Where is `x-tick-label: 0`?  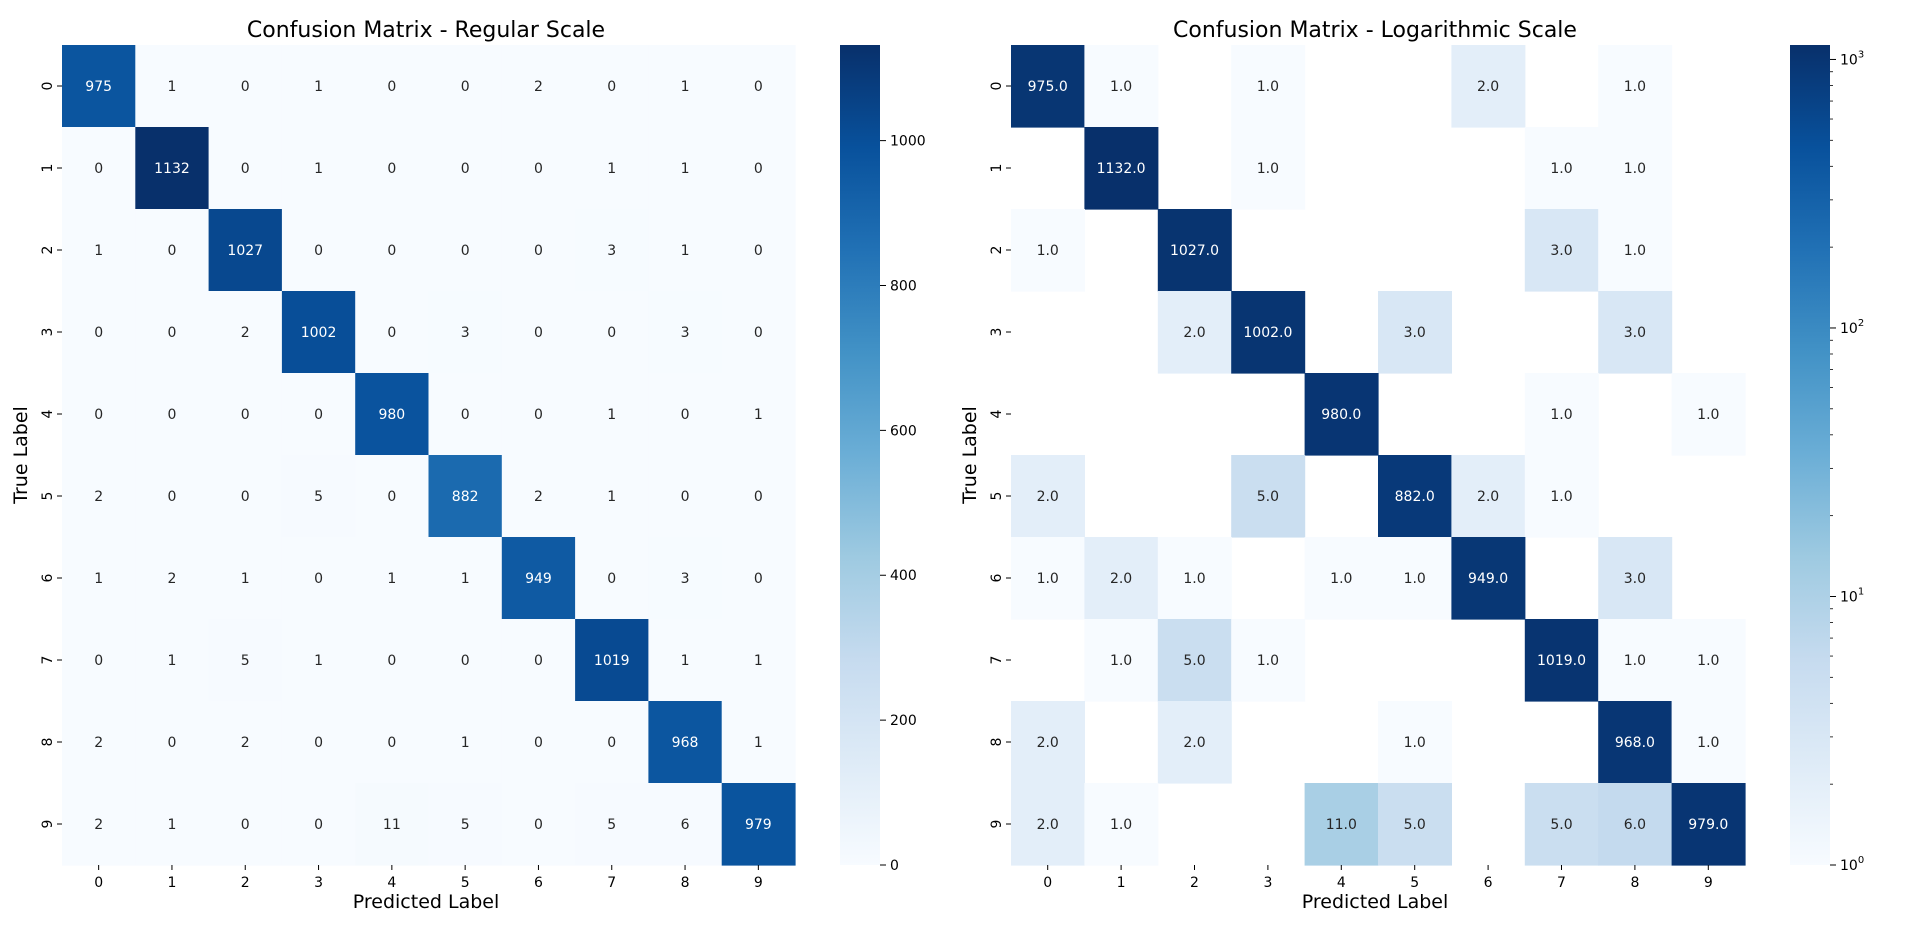
x-tick-label: 0 is located at coordinates (1047, 883).